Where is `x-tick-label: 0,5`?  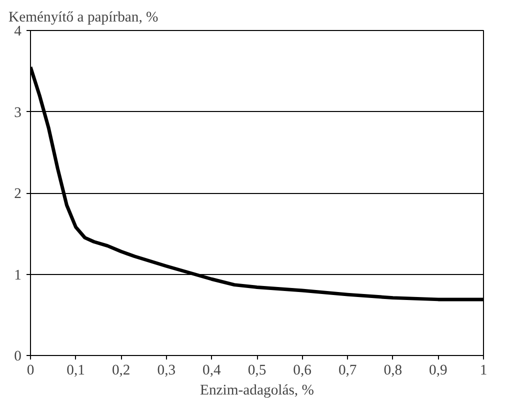
x-tick-label: 0,5 is located at coordinates (257, 370).